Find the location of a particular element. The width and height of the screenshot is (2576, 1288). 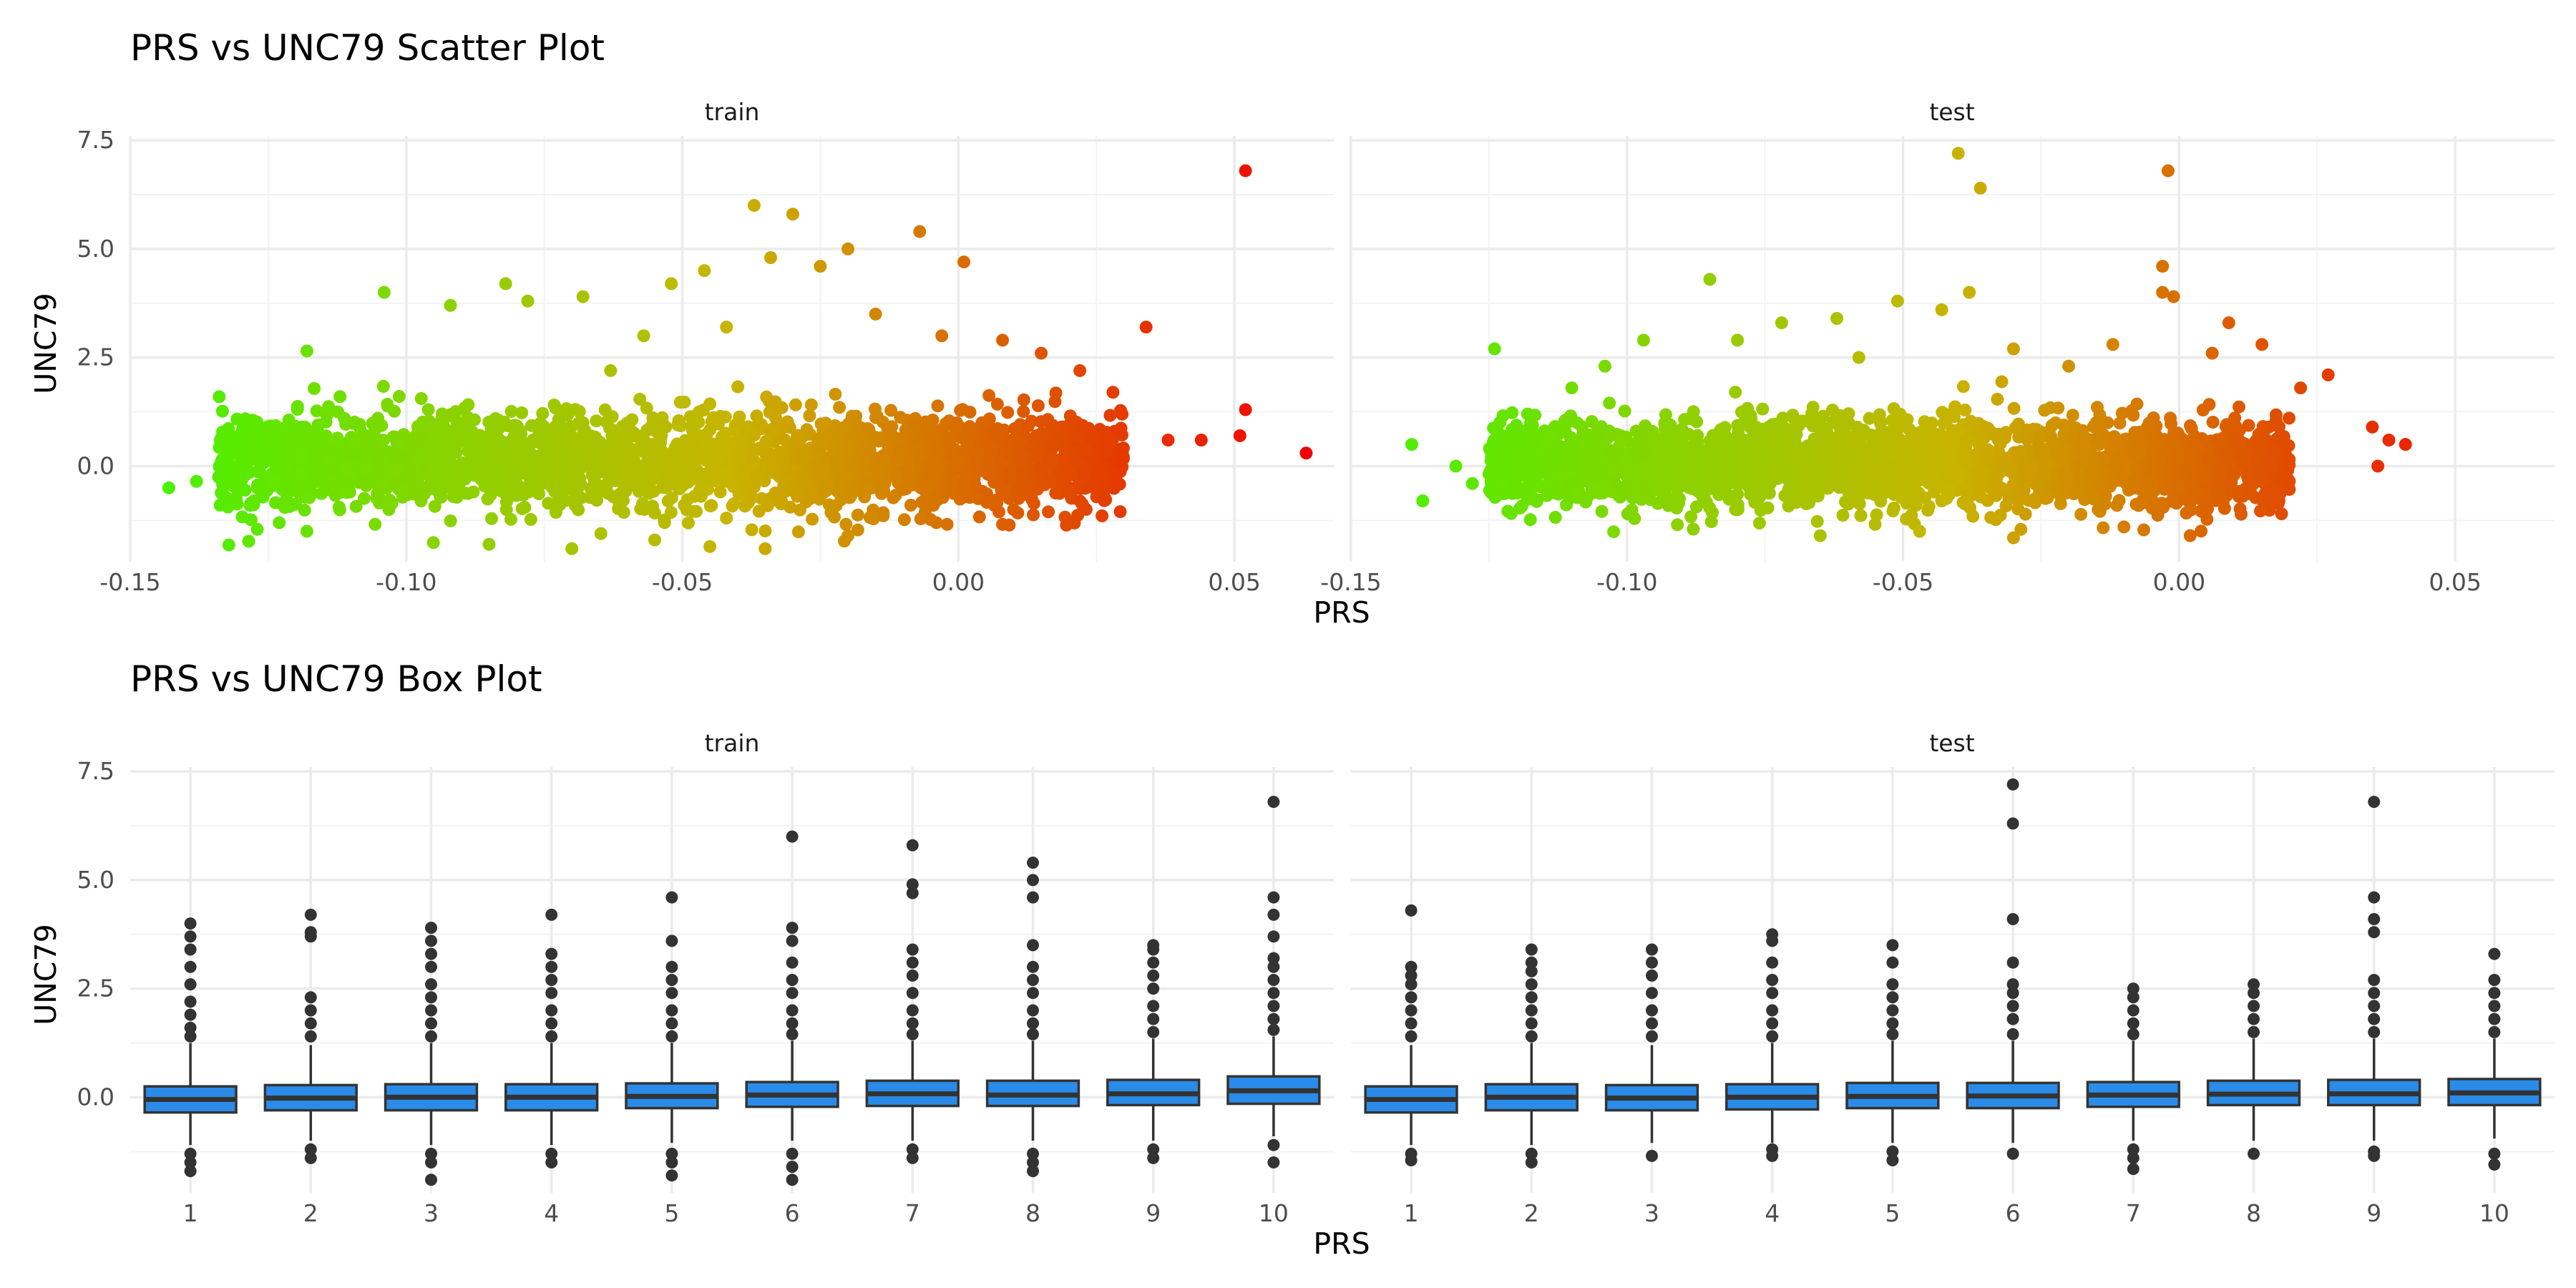

y-tick-label: 0.0 is located at coordinates (95, 465).